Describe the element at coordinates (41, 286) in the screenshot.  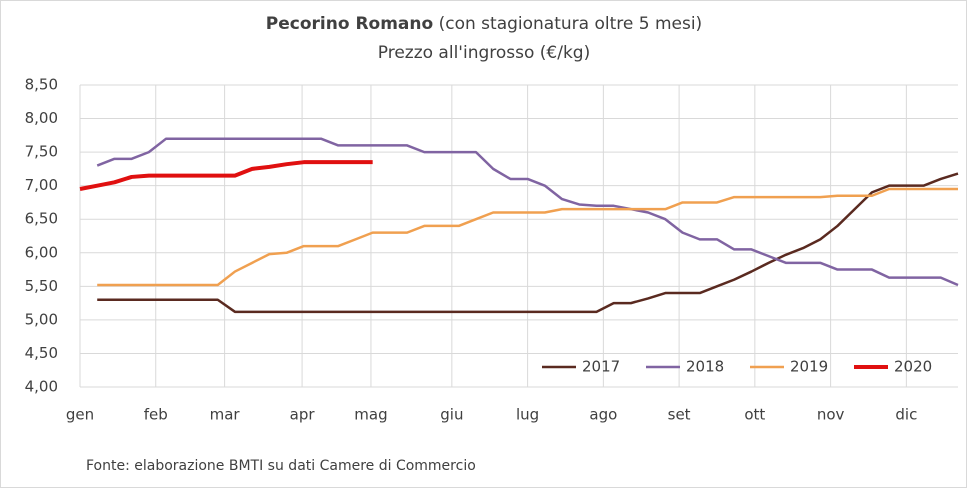
I see `y-tick-label: 5,50` at that location.